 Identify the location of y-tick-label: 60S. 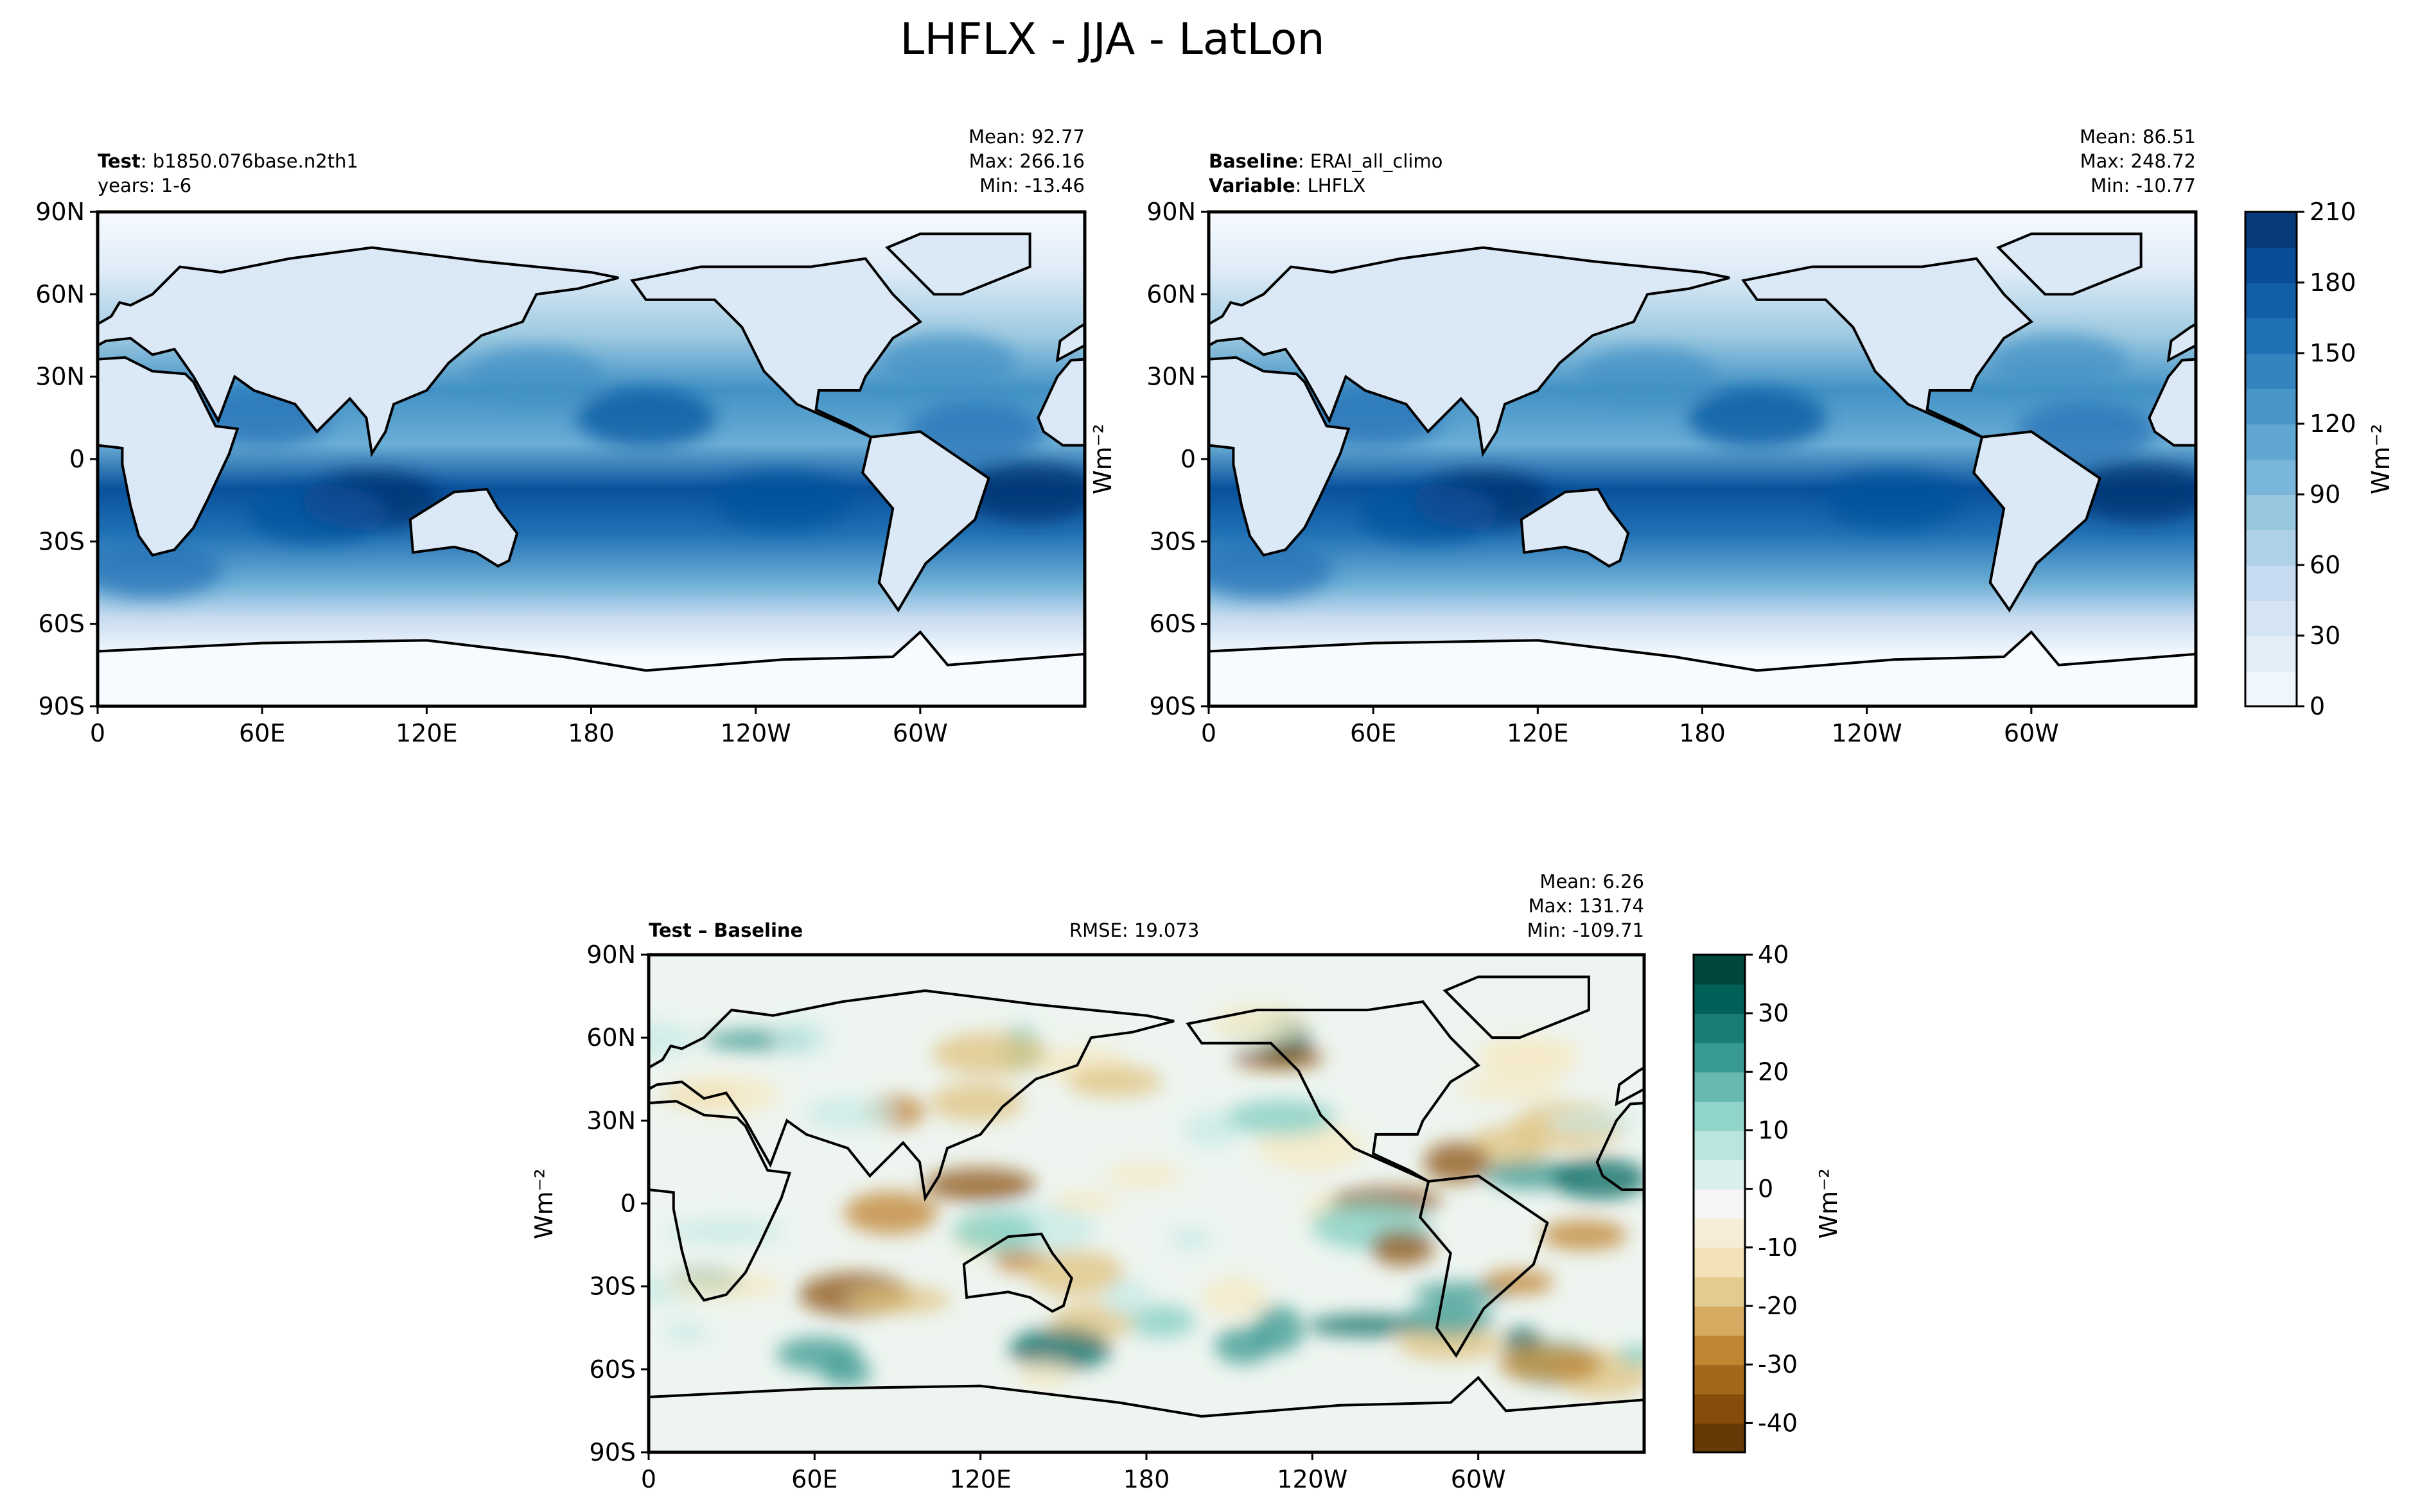
(62, 624).